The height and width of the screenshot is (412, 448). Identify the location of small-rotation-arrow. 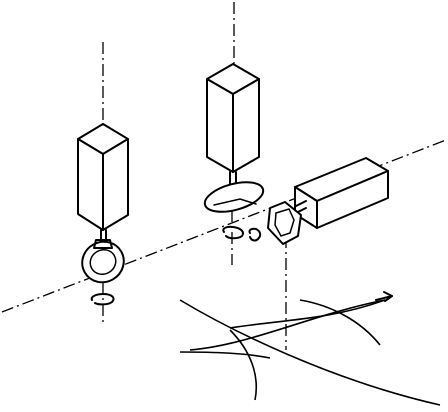
(255, 234).